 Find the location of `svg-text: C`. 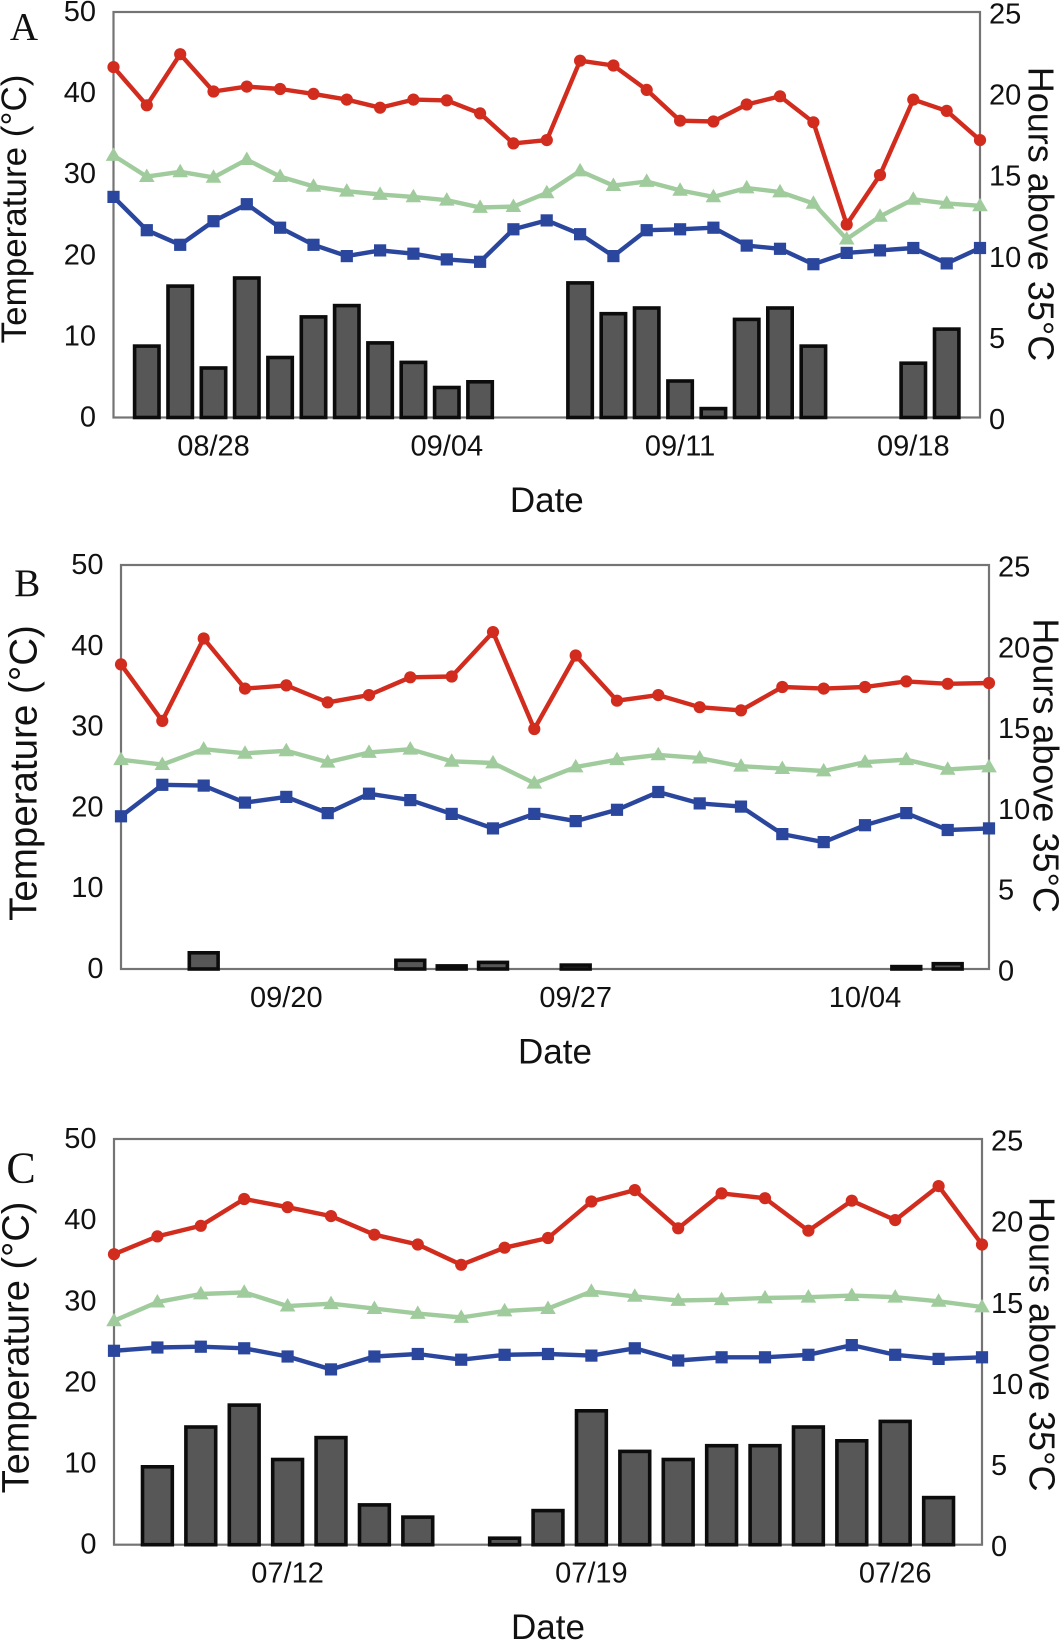

svg-text: C is located at coordinates (20, 1167).